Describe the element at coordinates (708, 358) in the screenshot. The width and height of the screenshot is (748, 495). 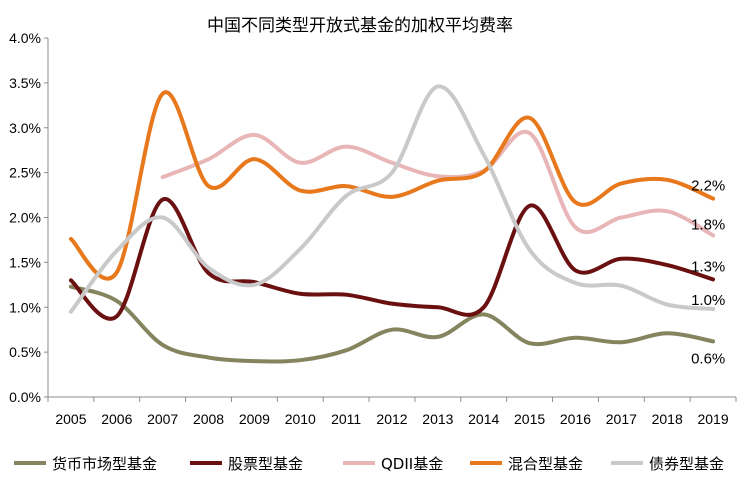
I see `end-label: 0.6%` at that location.